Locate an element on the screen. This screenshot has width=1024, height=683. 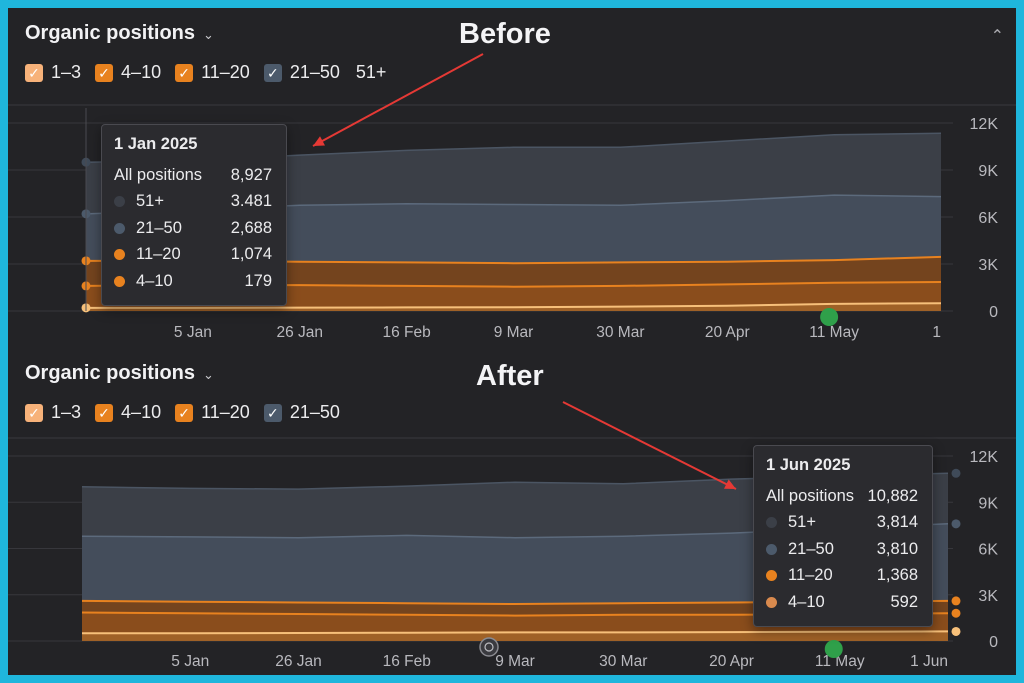
annotation-label: After is located at coordinates (510, 376).